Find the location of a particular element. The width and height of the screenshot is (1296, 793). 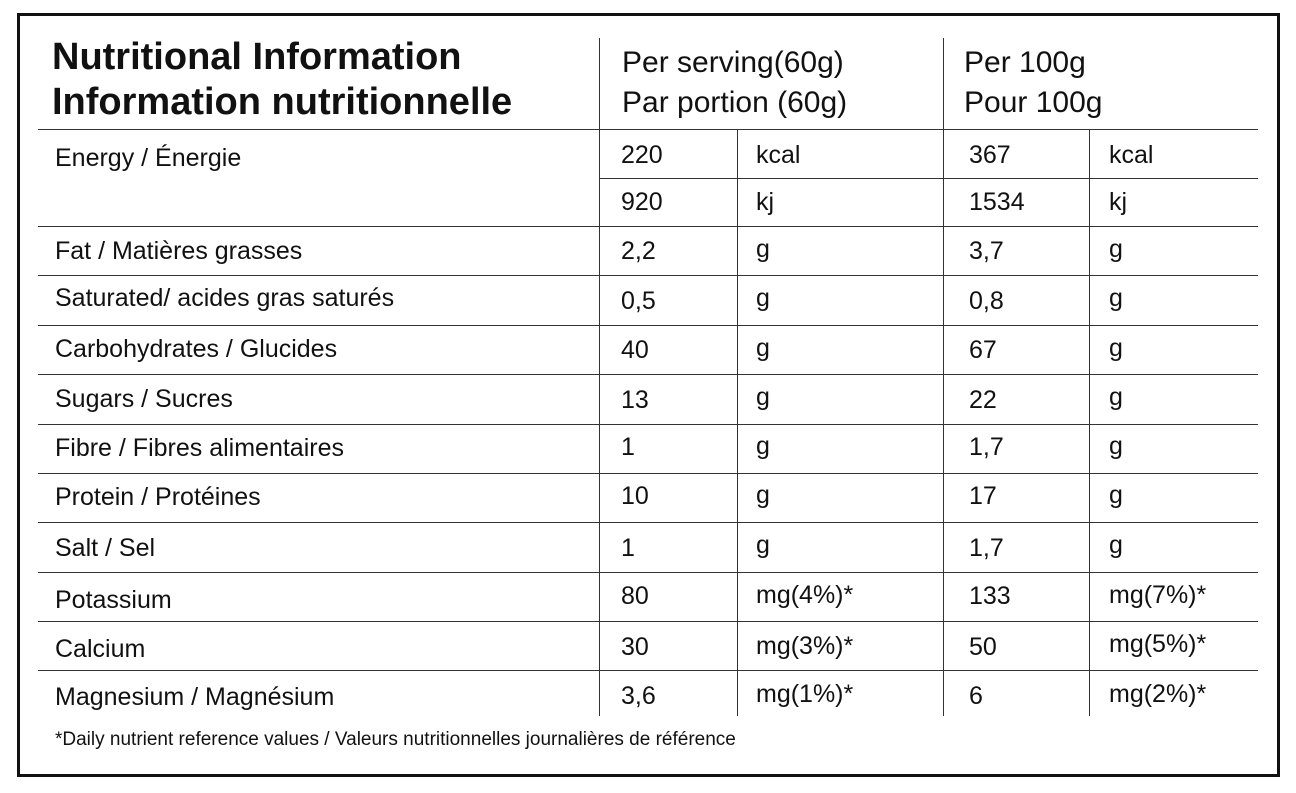

divider-header is located at coordinates (648, 129).